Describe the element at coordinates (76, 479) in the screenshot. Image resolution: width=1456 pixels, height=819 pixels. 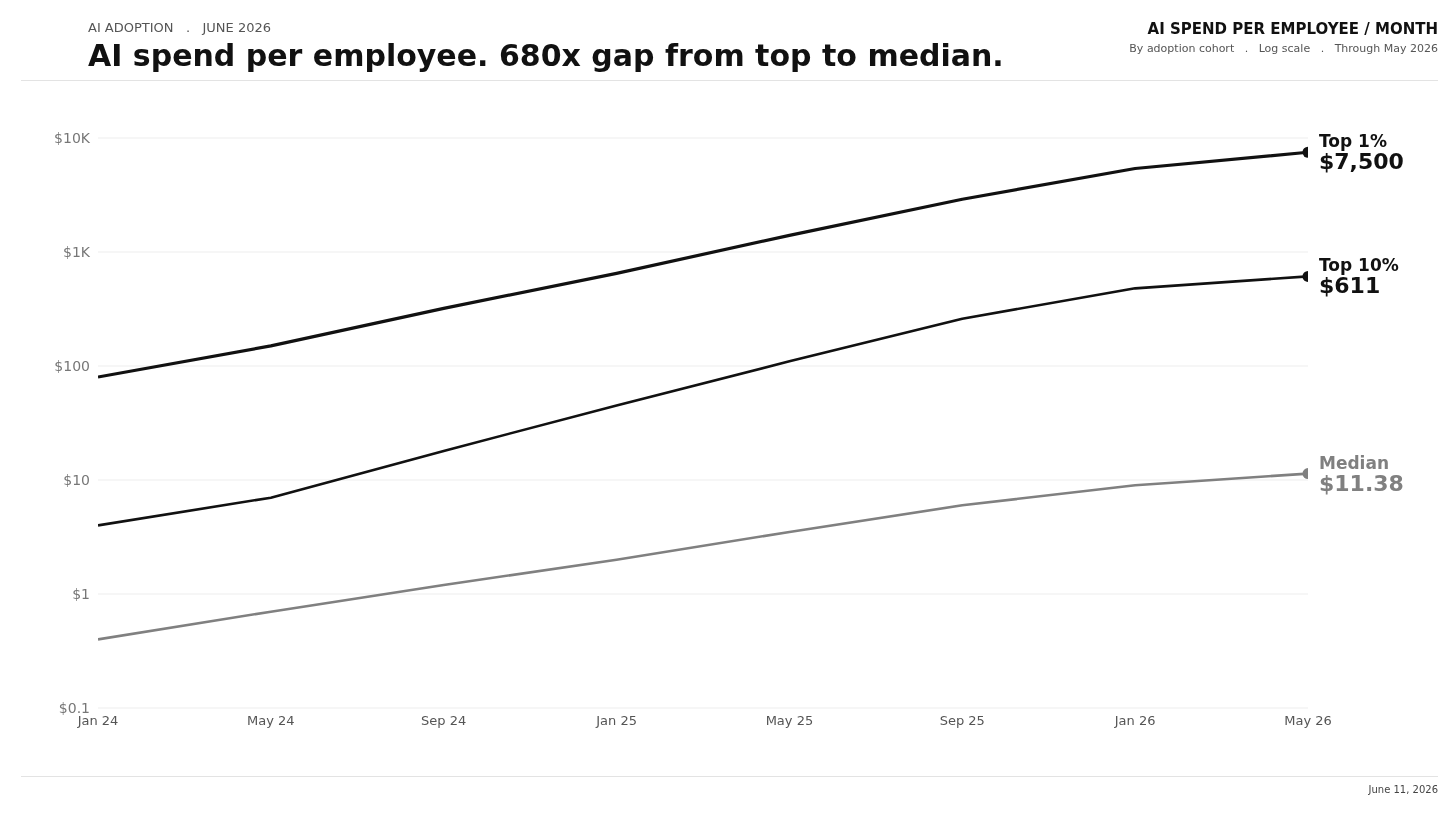
I see `y-tick-label: $10` at that location.